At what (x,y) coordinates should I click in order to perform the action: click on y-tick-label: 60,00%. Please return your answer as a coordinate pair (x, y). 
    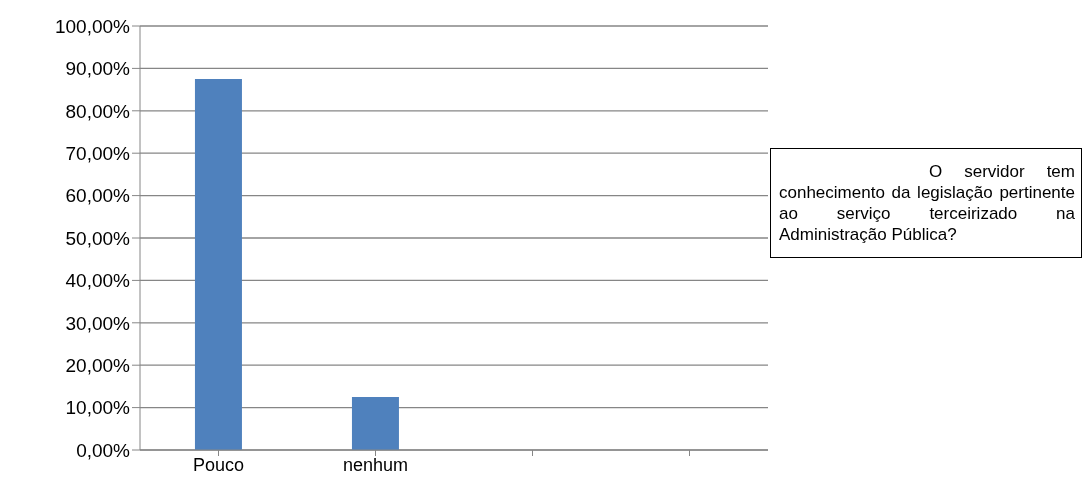
    Looking at the image, I should click on (98, 196).